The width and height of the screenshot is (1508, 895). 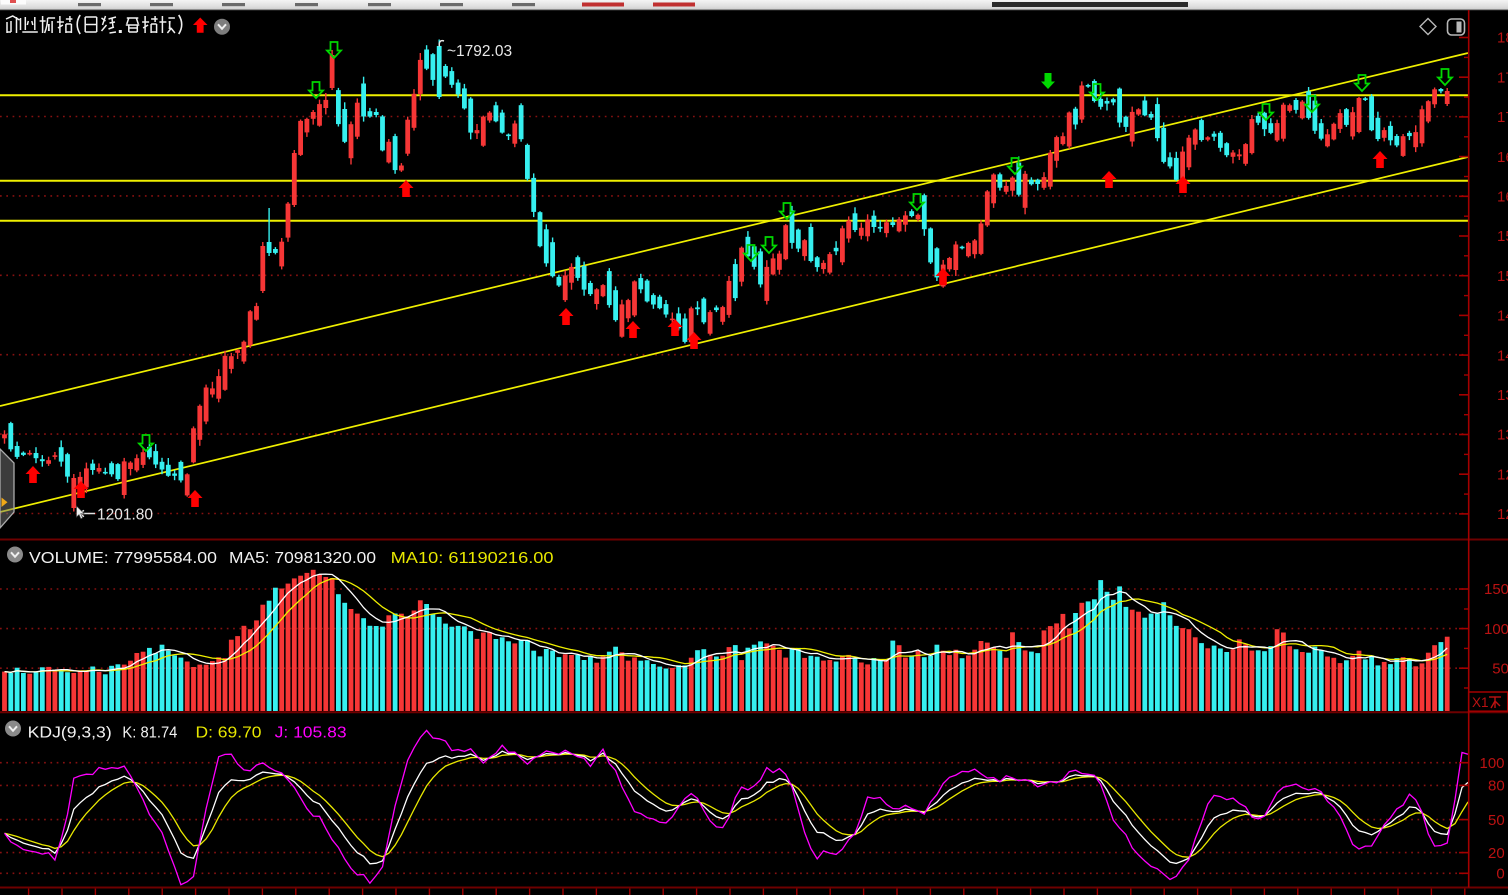 I want to click on svg-text: MA10: 61190216.00, so click(x=472, y=558).